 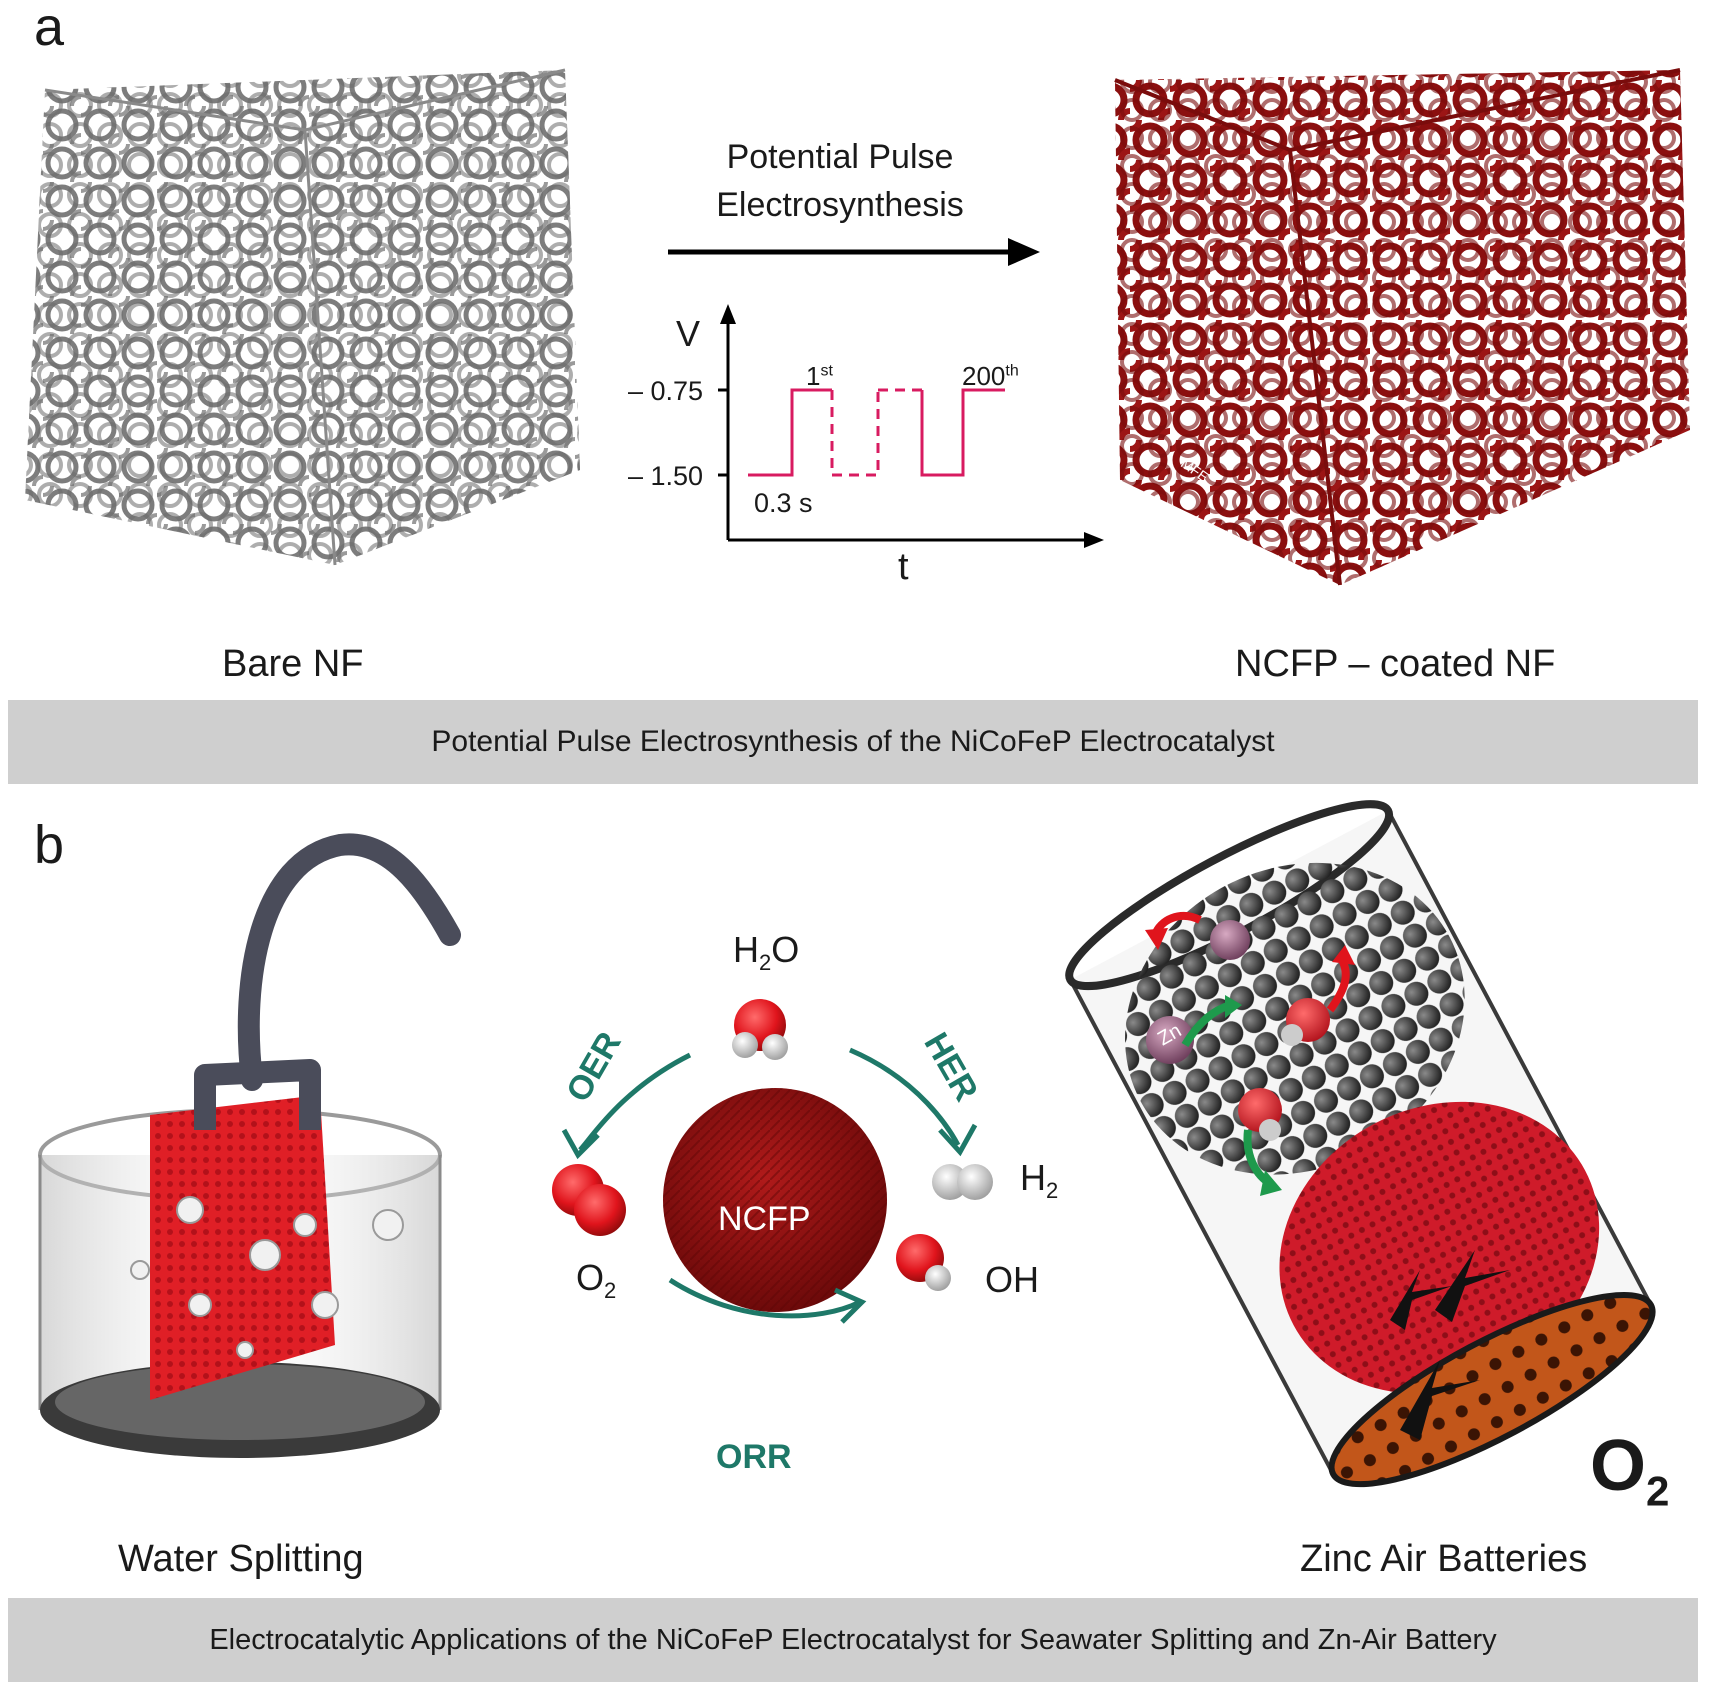 What do you see at coordinates (765, 1298) in the screenshot?
I see `orr-arrow` at bounding box center [765, 1298].